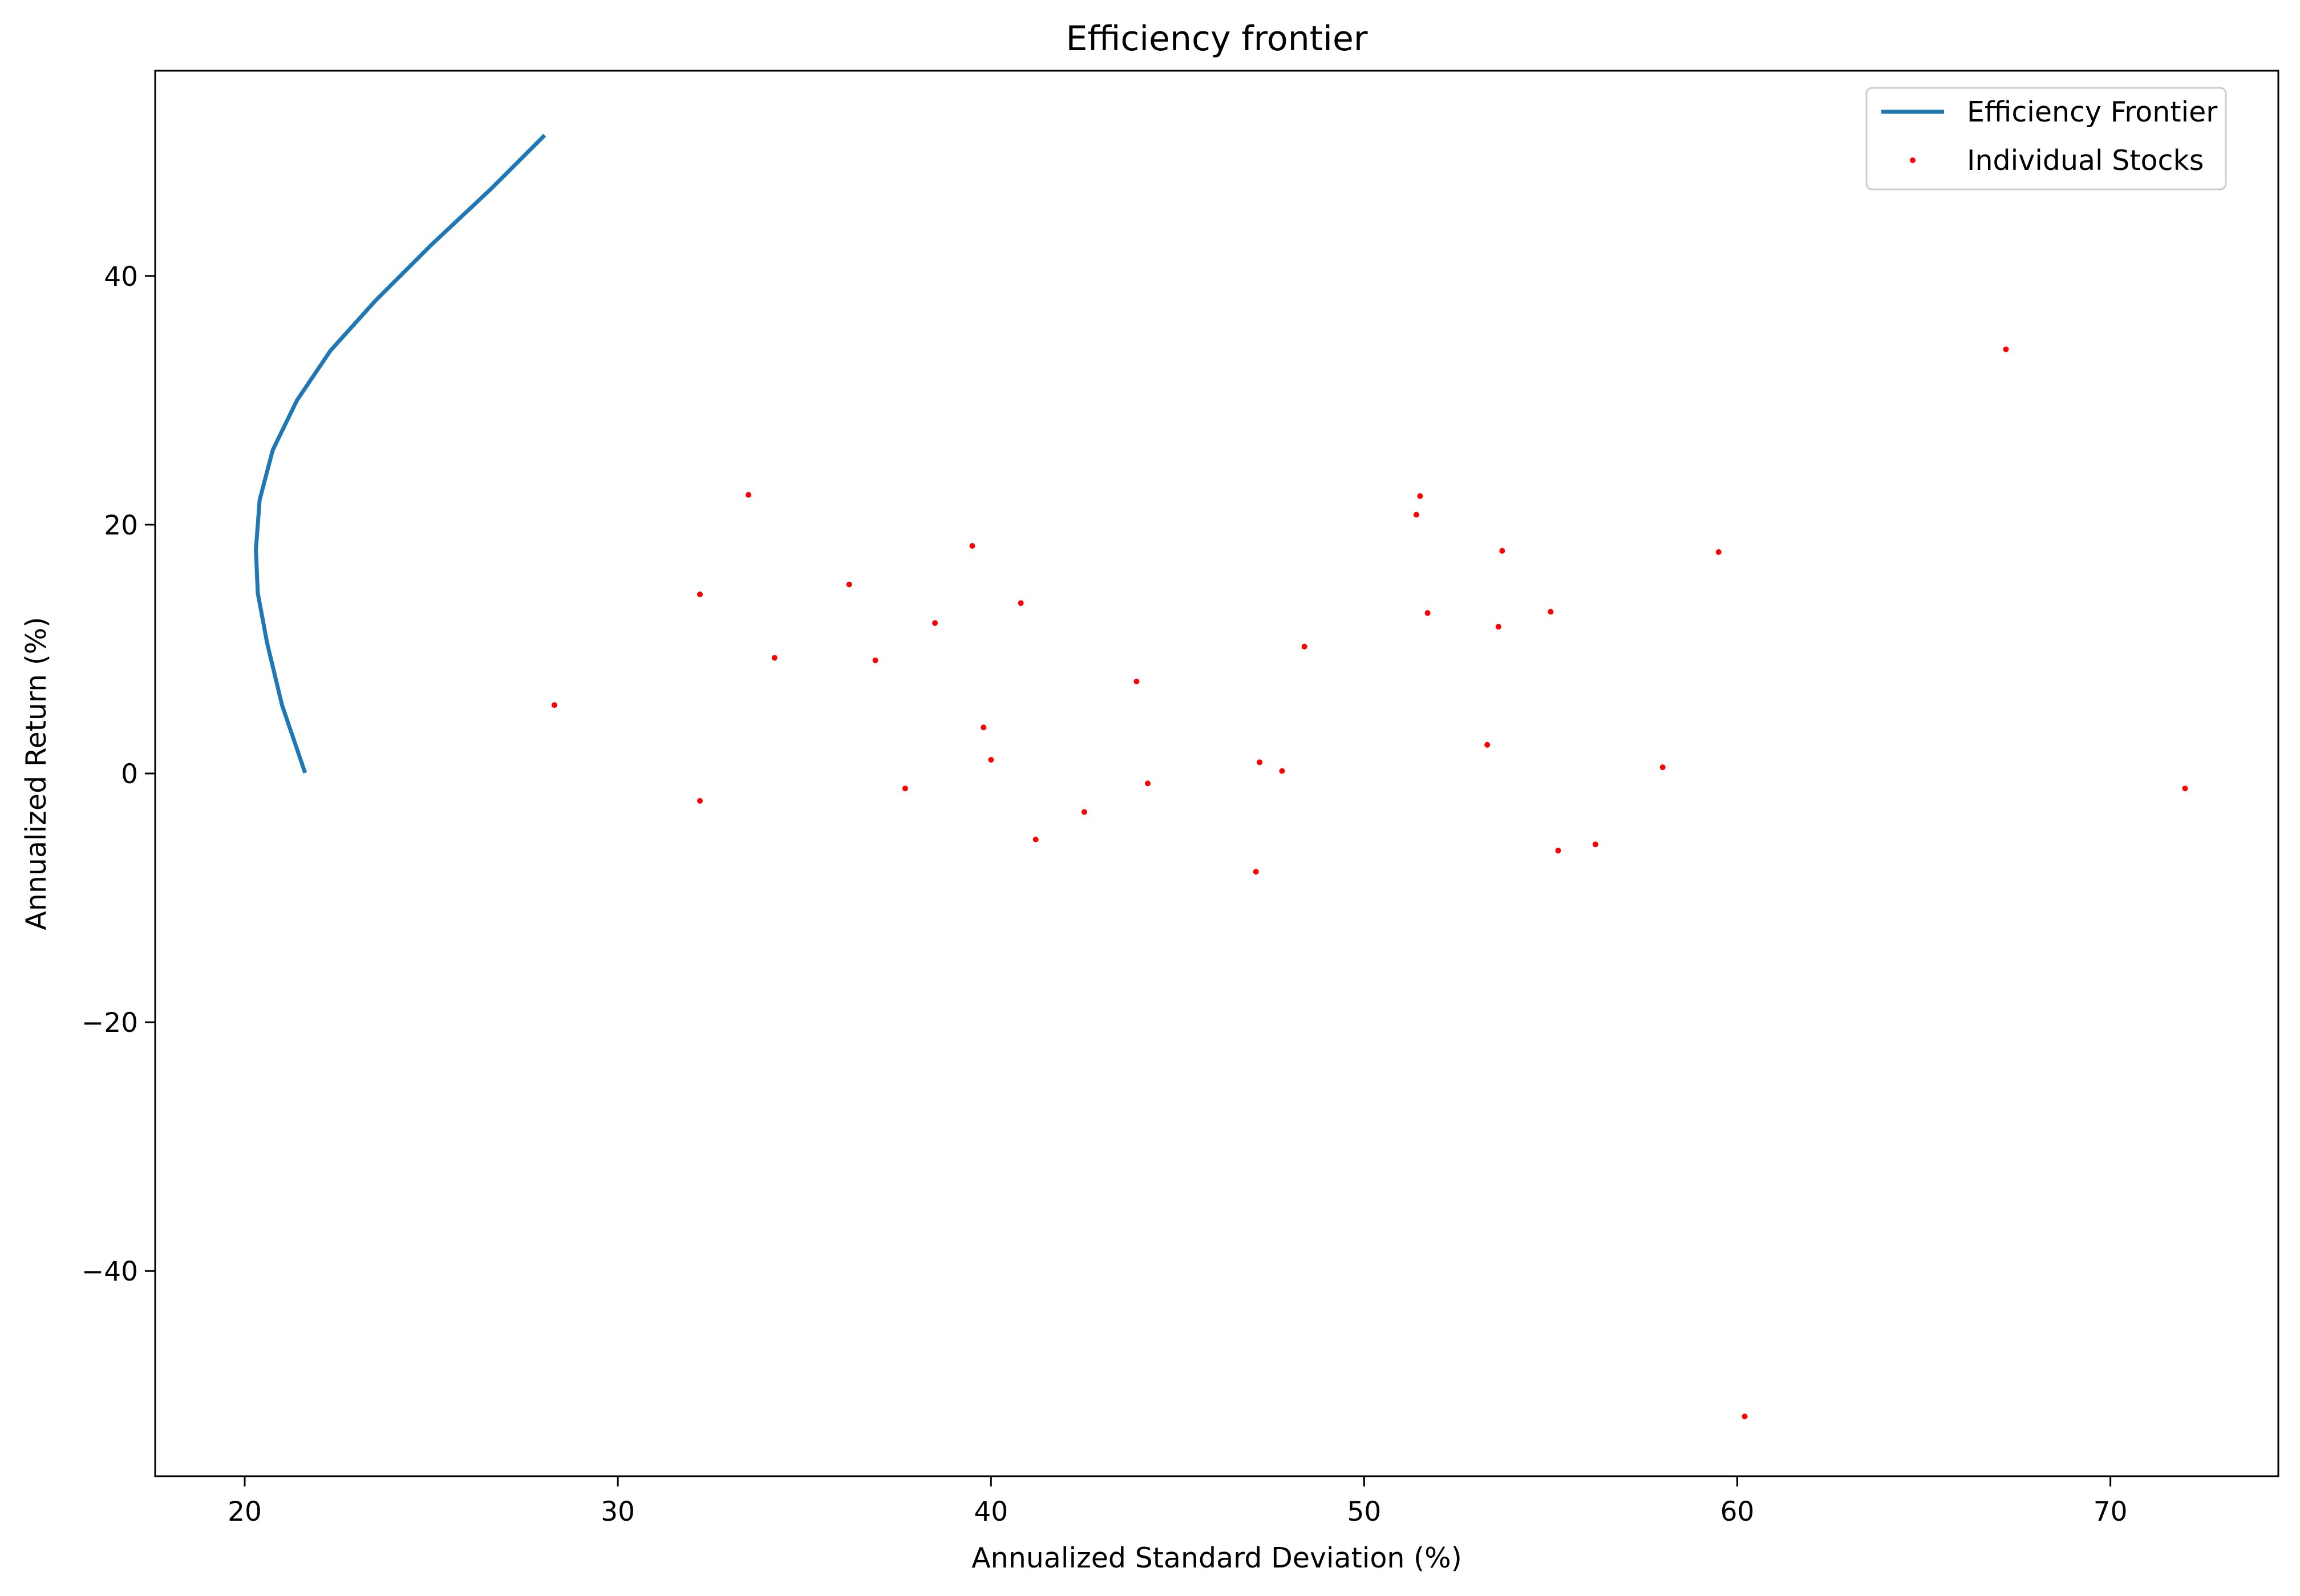 The height and width of the screenshot is (1596, 2300). What do you see at coordinates (245, 1512) in the screenshot?
I see `x-tick-label: 20` at bounding box center [245, 1512].